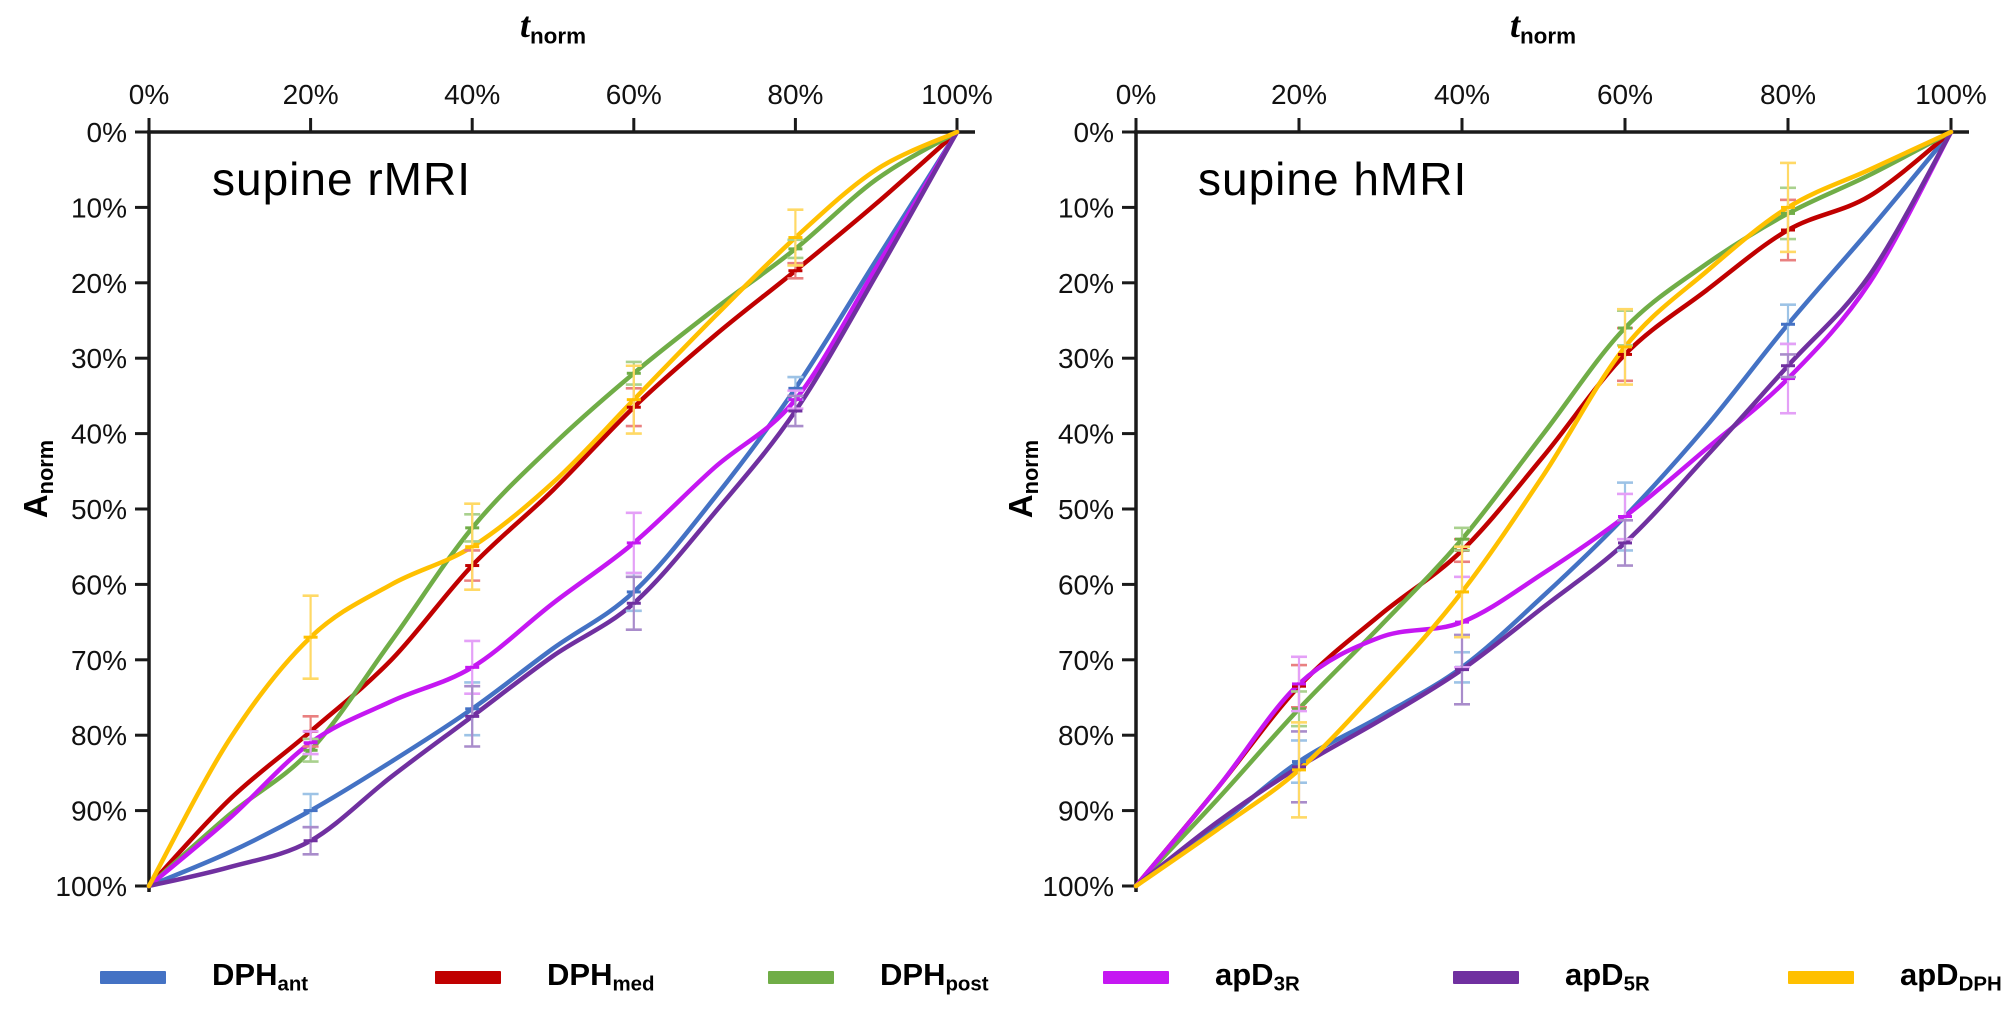 The width and height of the screenshot is (2007, 1016). Describe the element at coordinates (544, 977) in the screenshot. I see `legend-item-dph-med: DPHmed` at that location.